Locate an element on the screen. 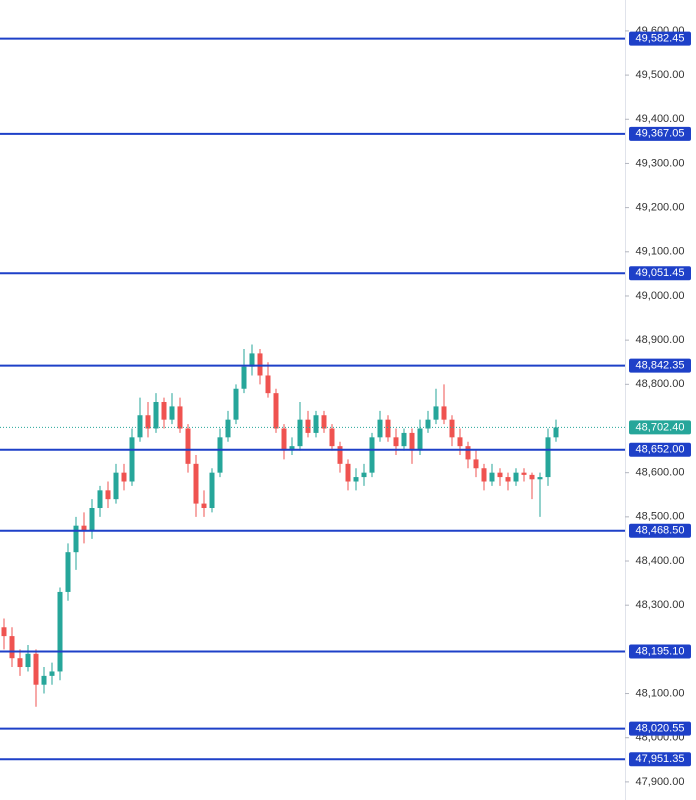 Image resolution: width=696 pixels, height=800 pixels. y-tick-label: 48,100.00 is located at coordinates (660, 693).